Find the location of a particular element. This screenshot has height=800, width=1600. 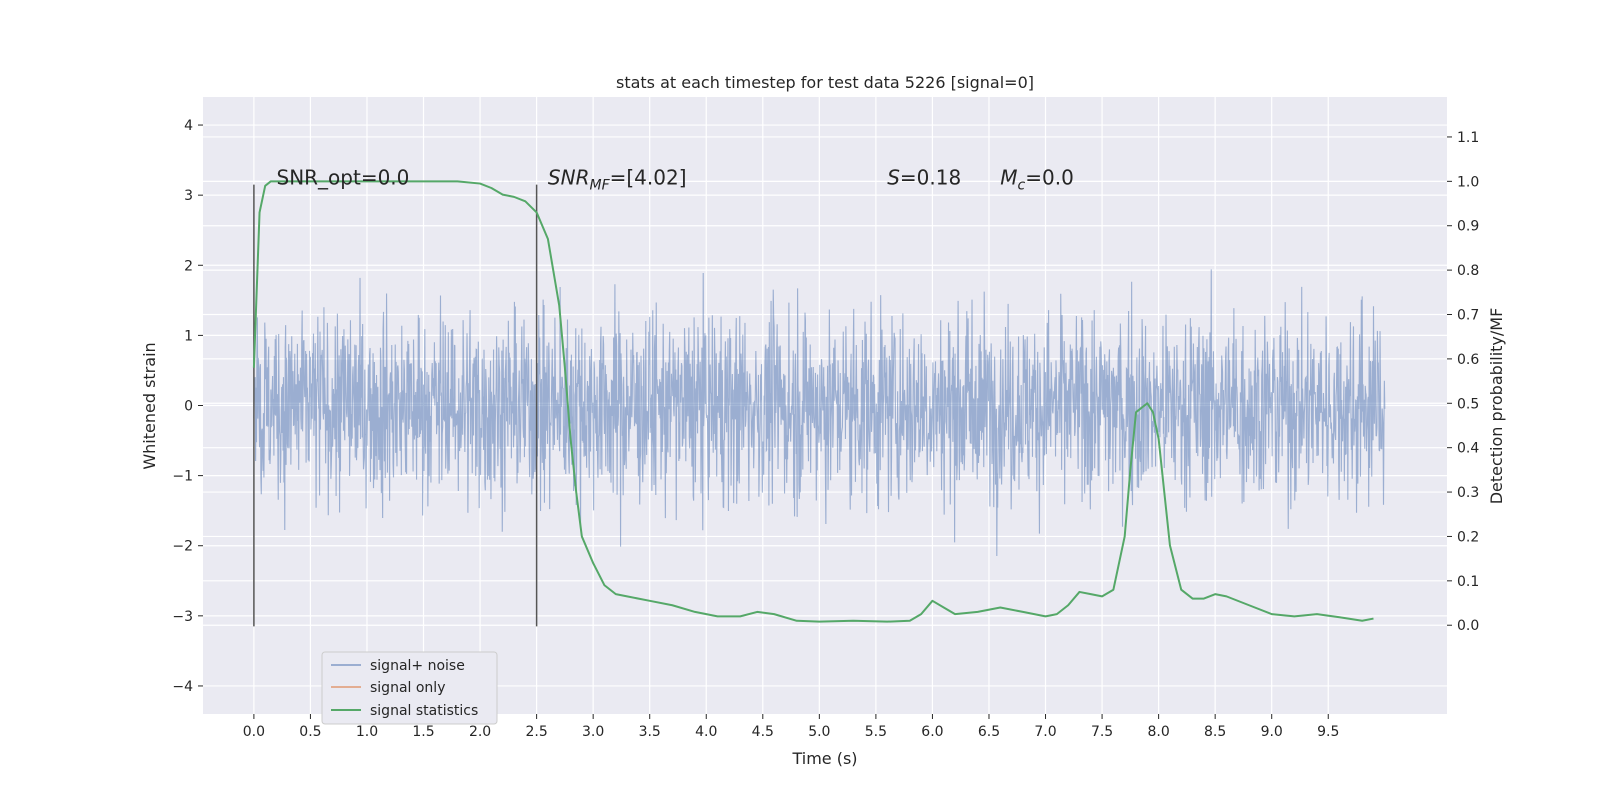

y-tick-label: 4 is located at coordinates (188, 126).